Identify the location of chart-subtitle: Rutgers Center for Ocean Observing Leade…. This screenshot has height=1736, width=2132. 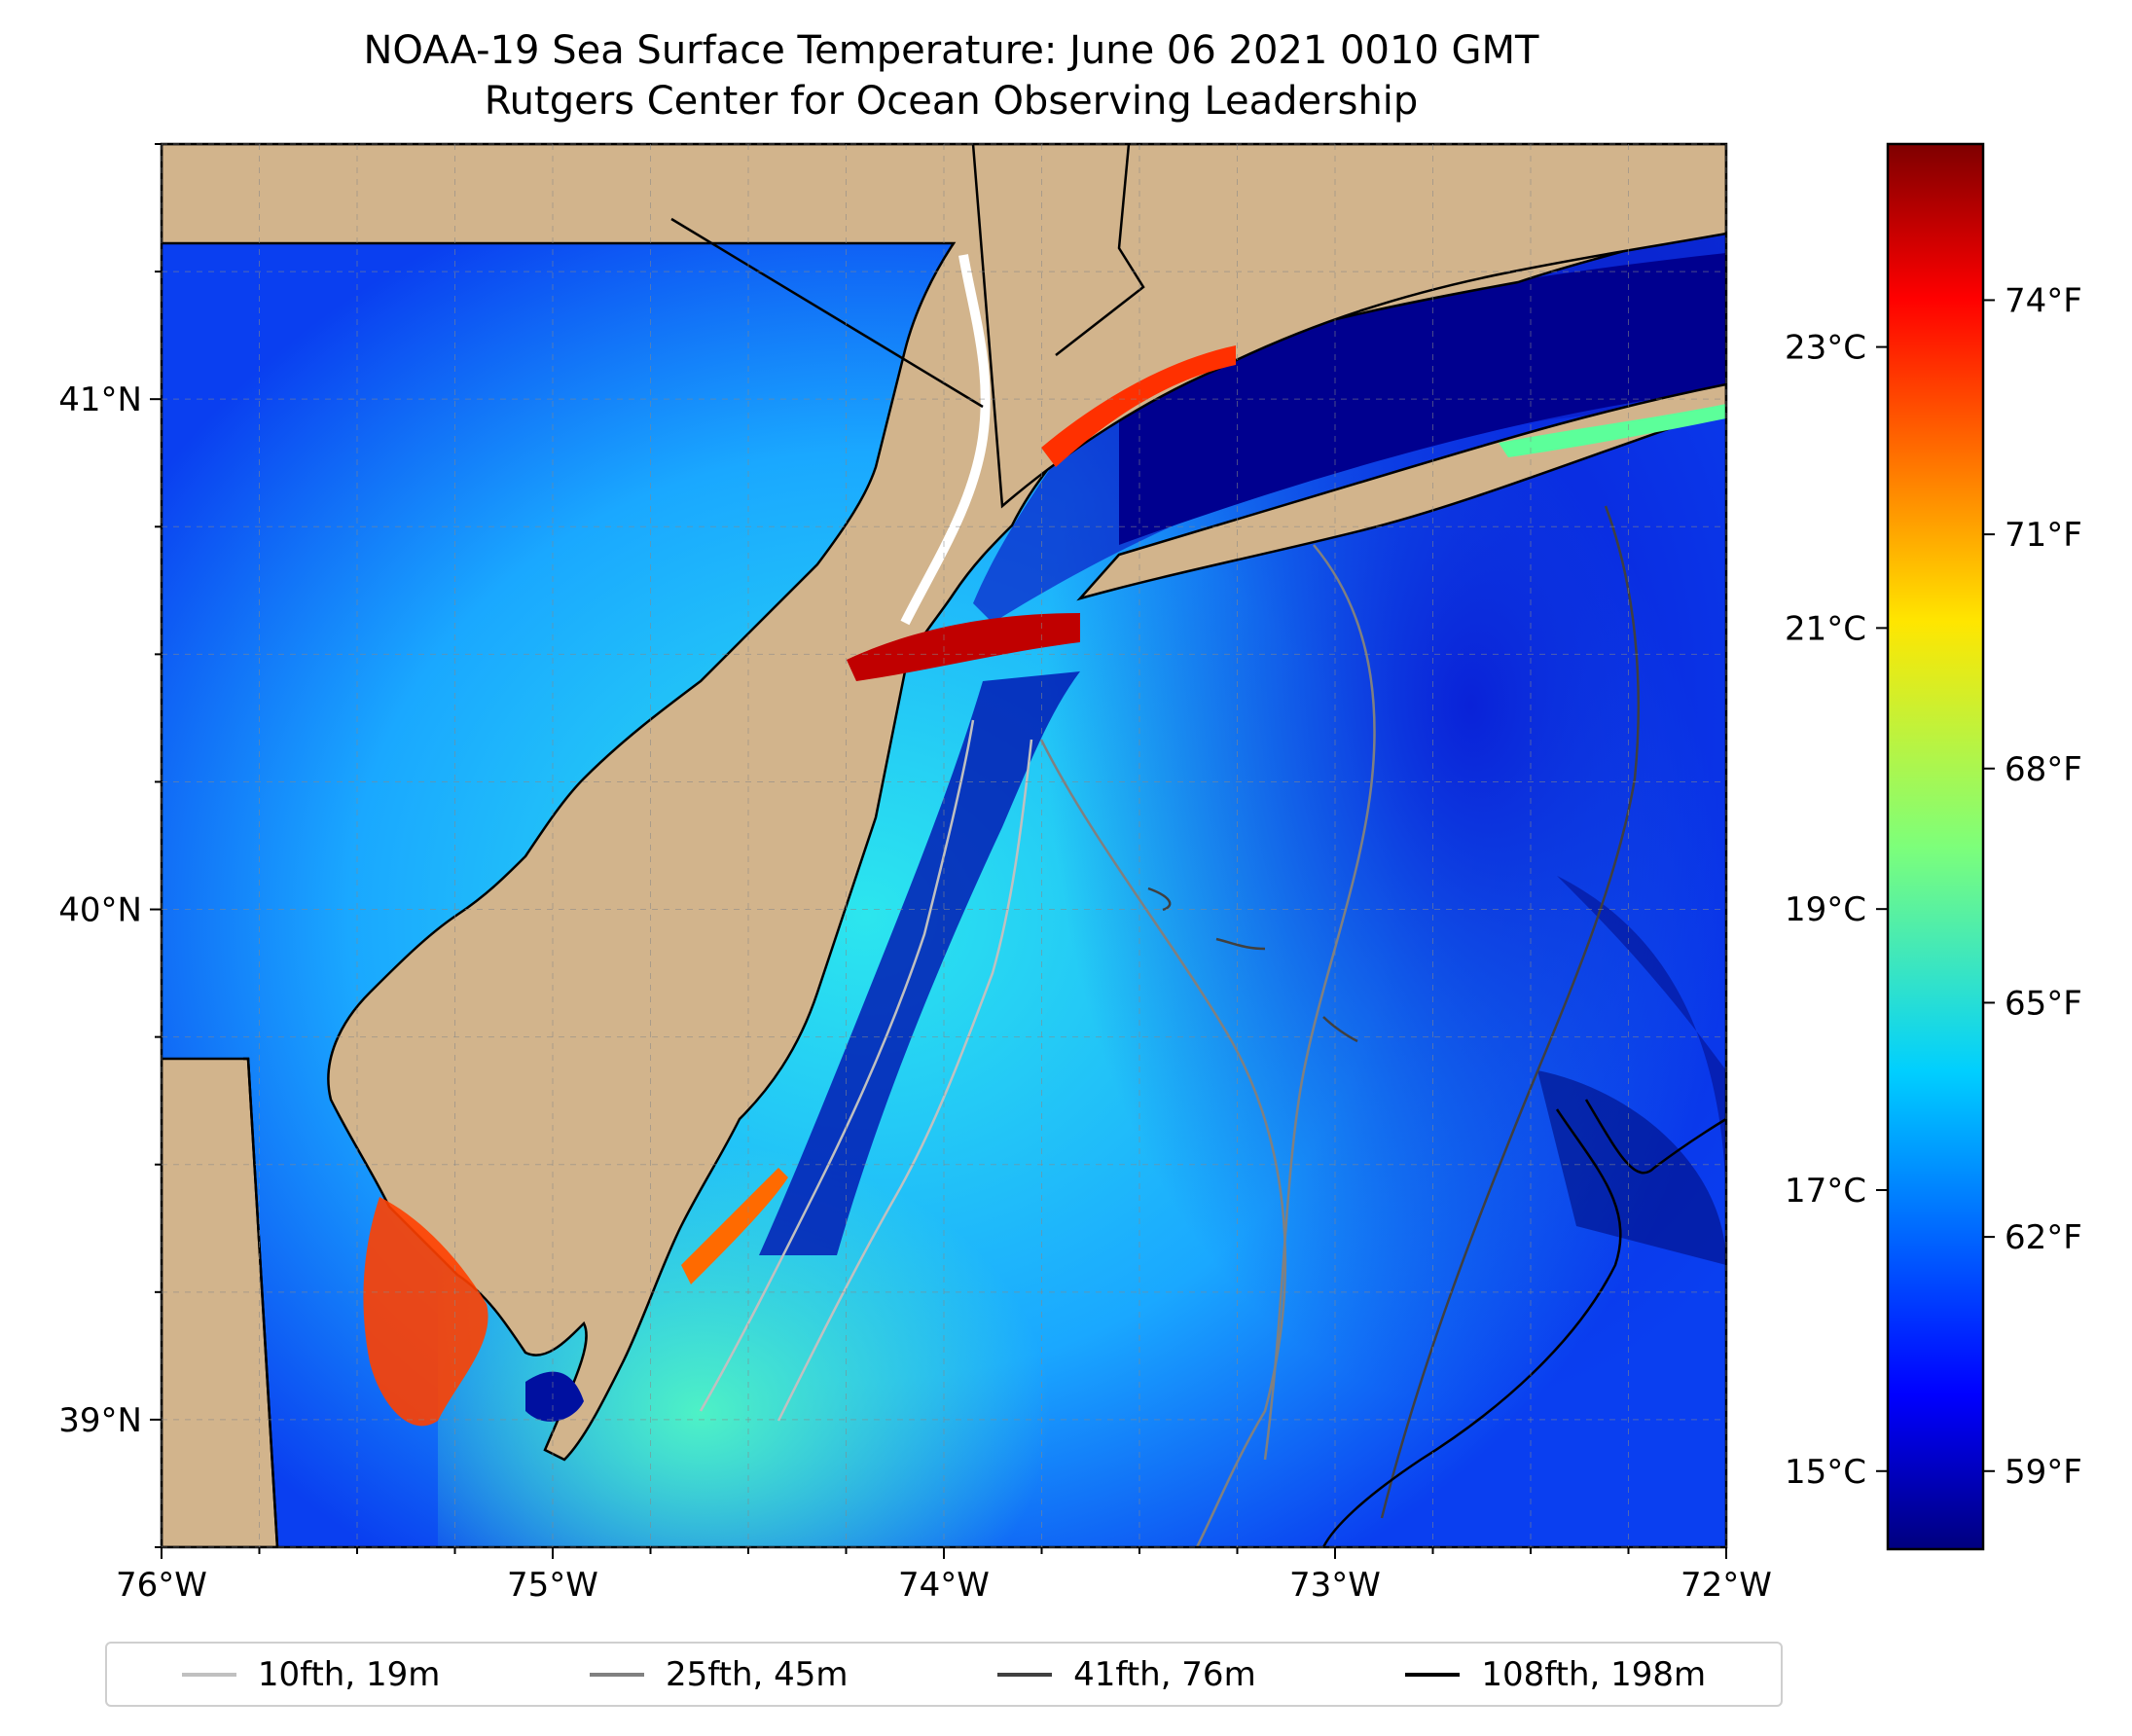
(952, 102).